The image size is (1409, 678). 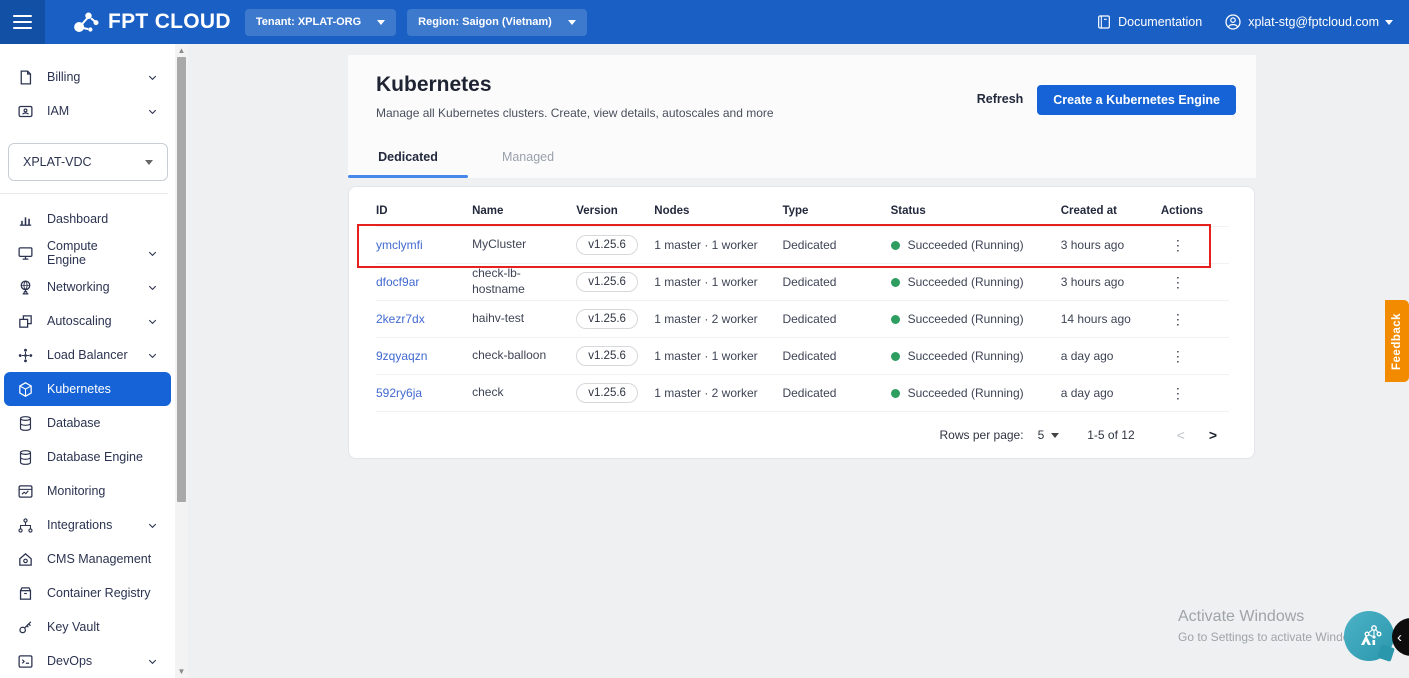 I want to click on scroll-up-arrow-icon: ▲, so click(x=181, y=50).